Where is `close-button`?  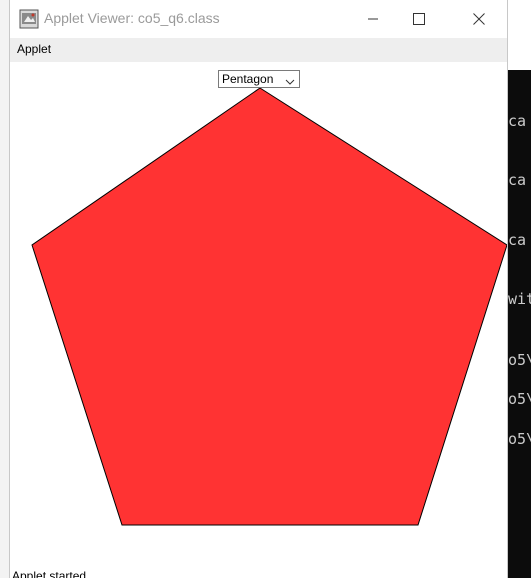 close-button is located at coordinates (479, 19).